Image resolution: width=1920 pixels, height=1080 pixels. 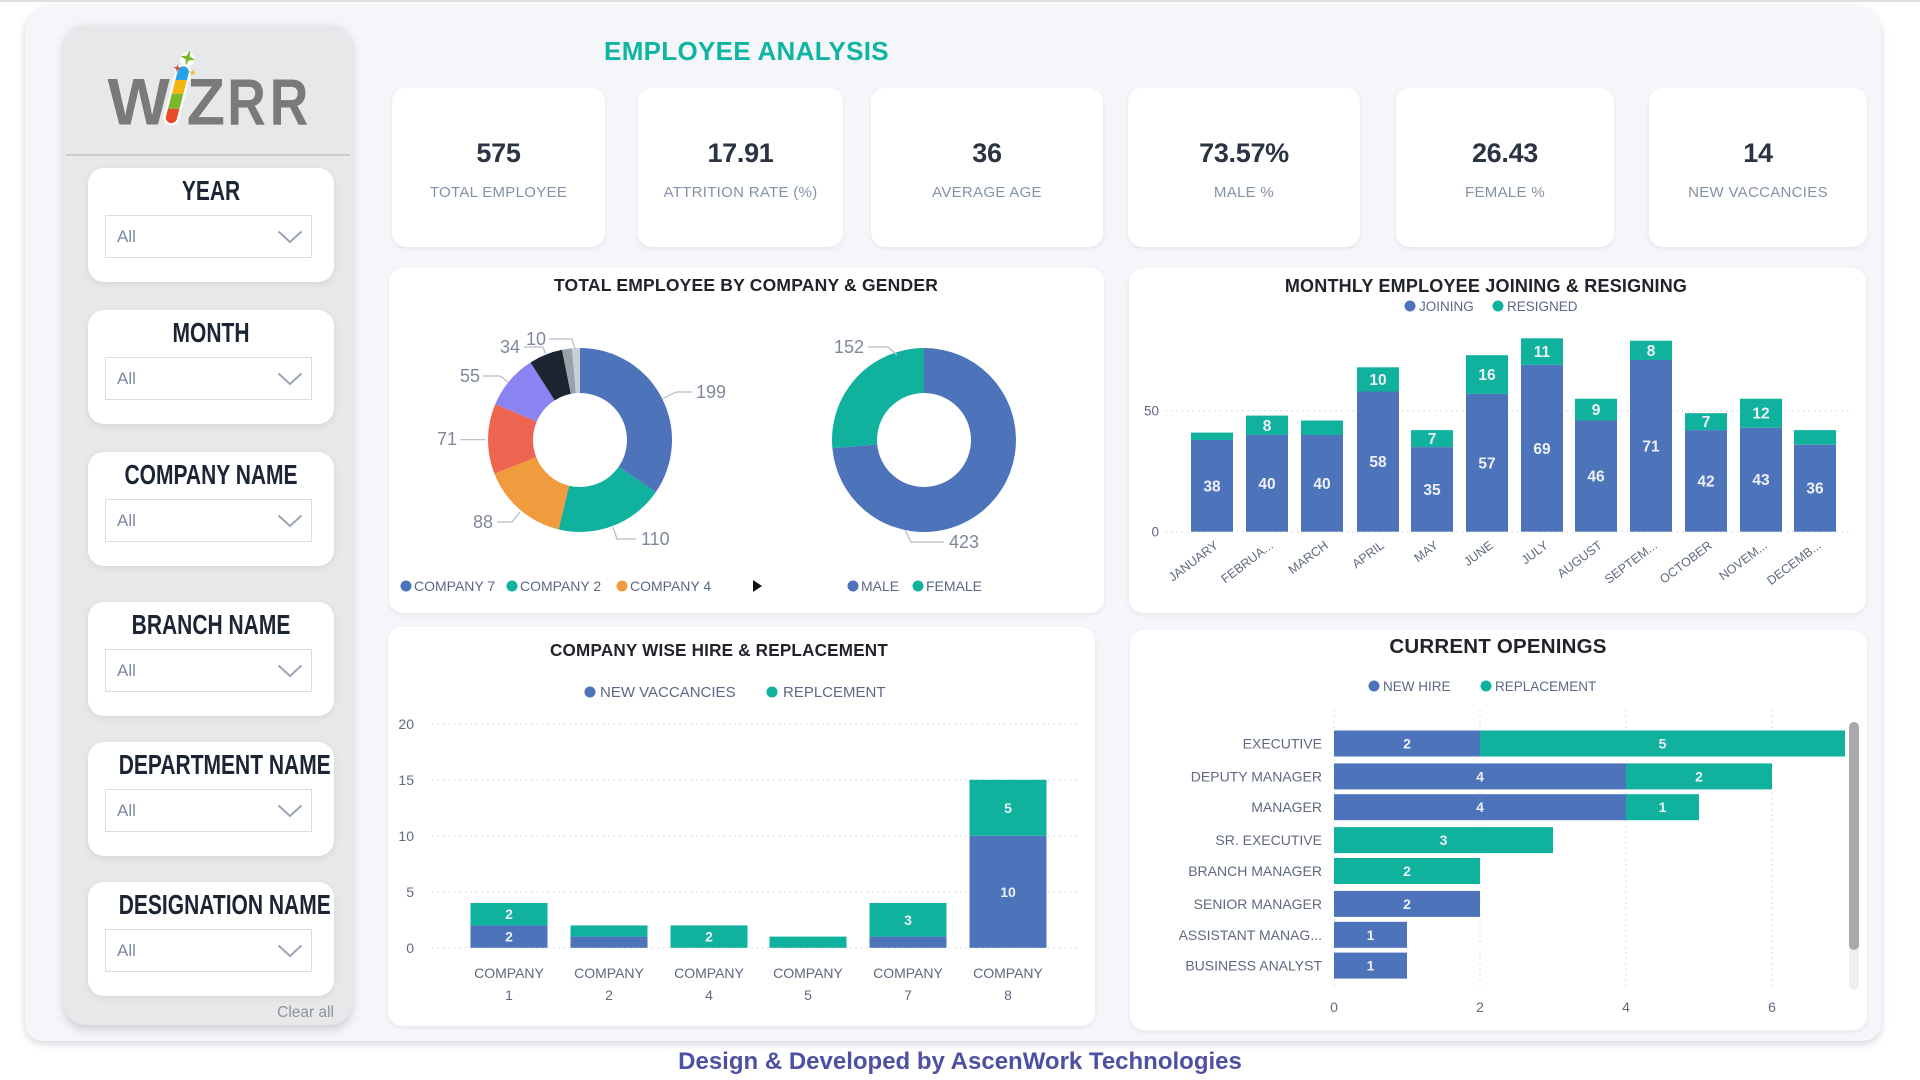 I want to click on svg-text: 20, so click(x=406, y=724).